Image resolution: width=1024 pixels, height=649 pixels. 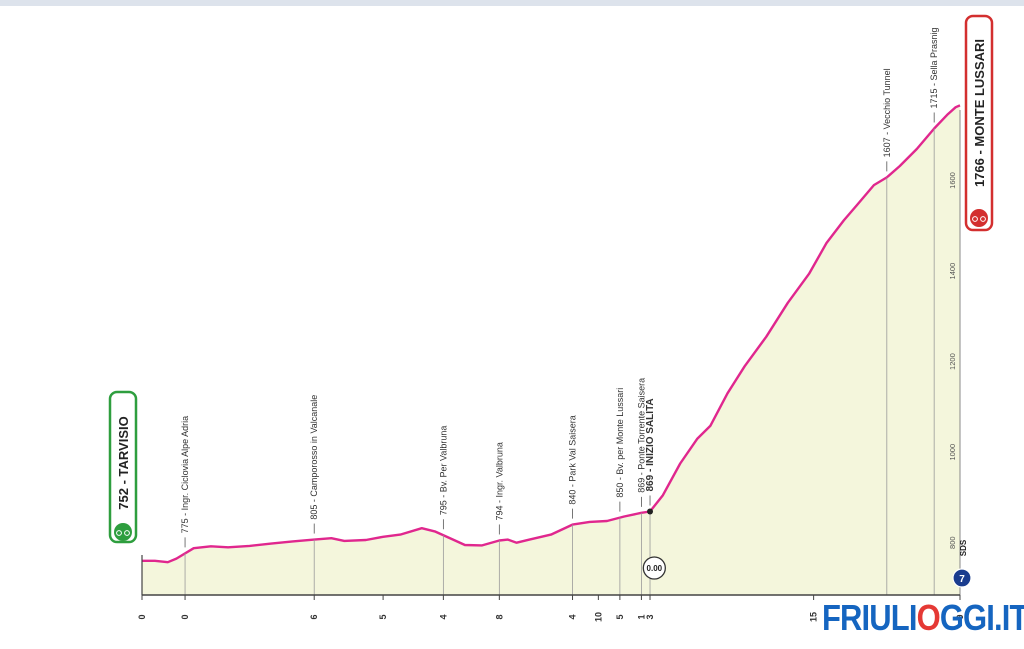 I want to click on brand-part-2: O, so click(x=928, y=617).